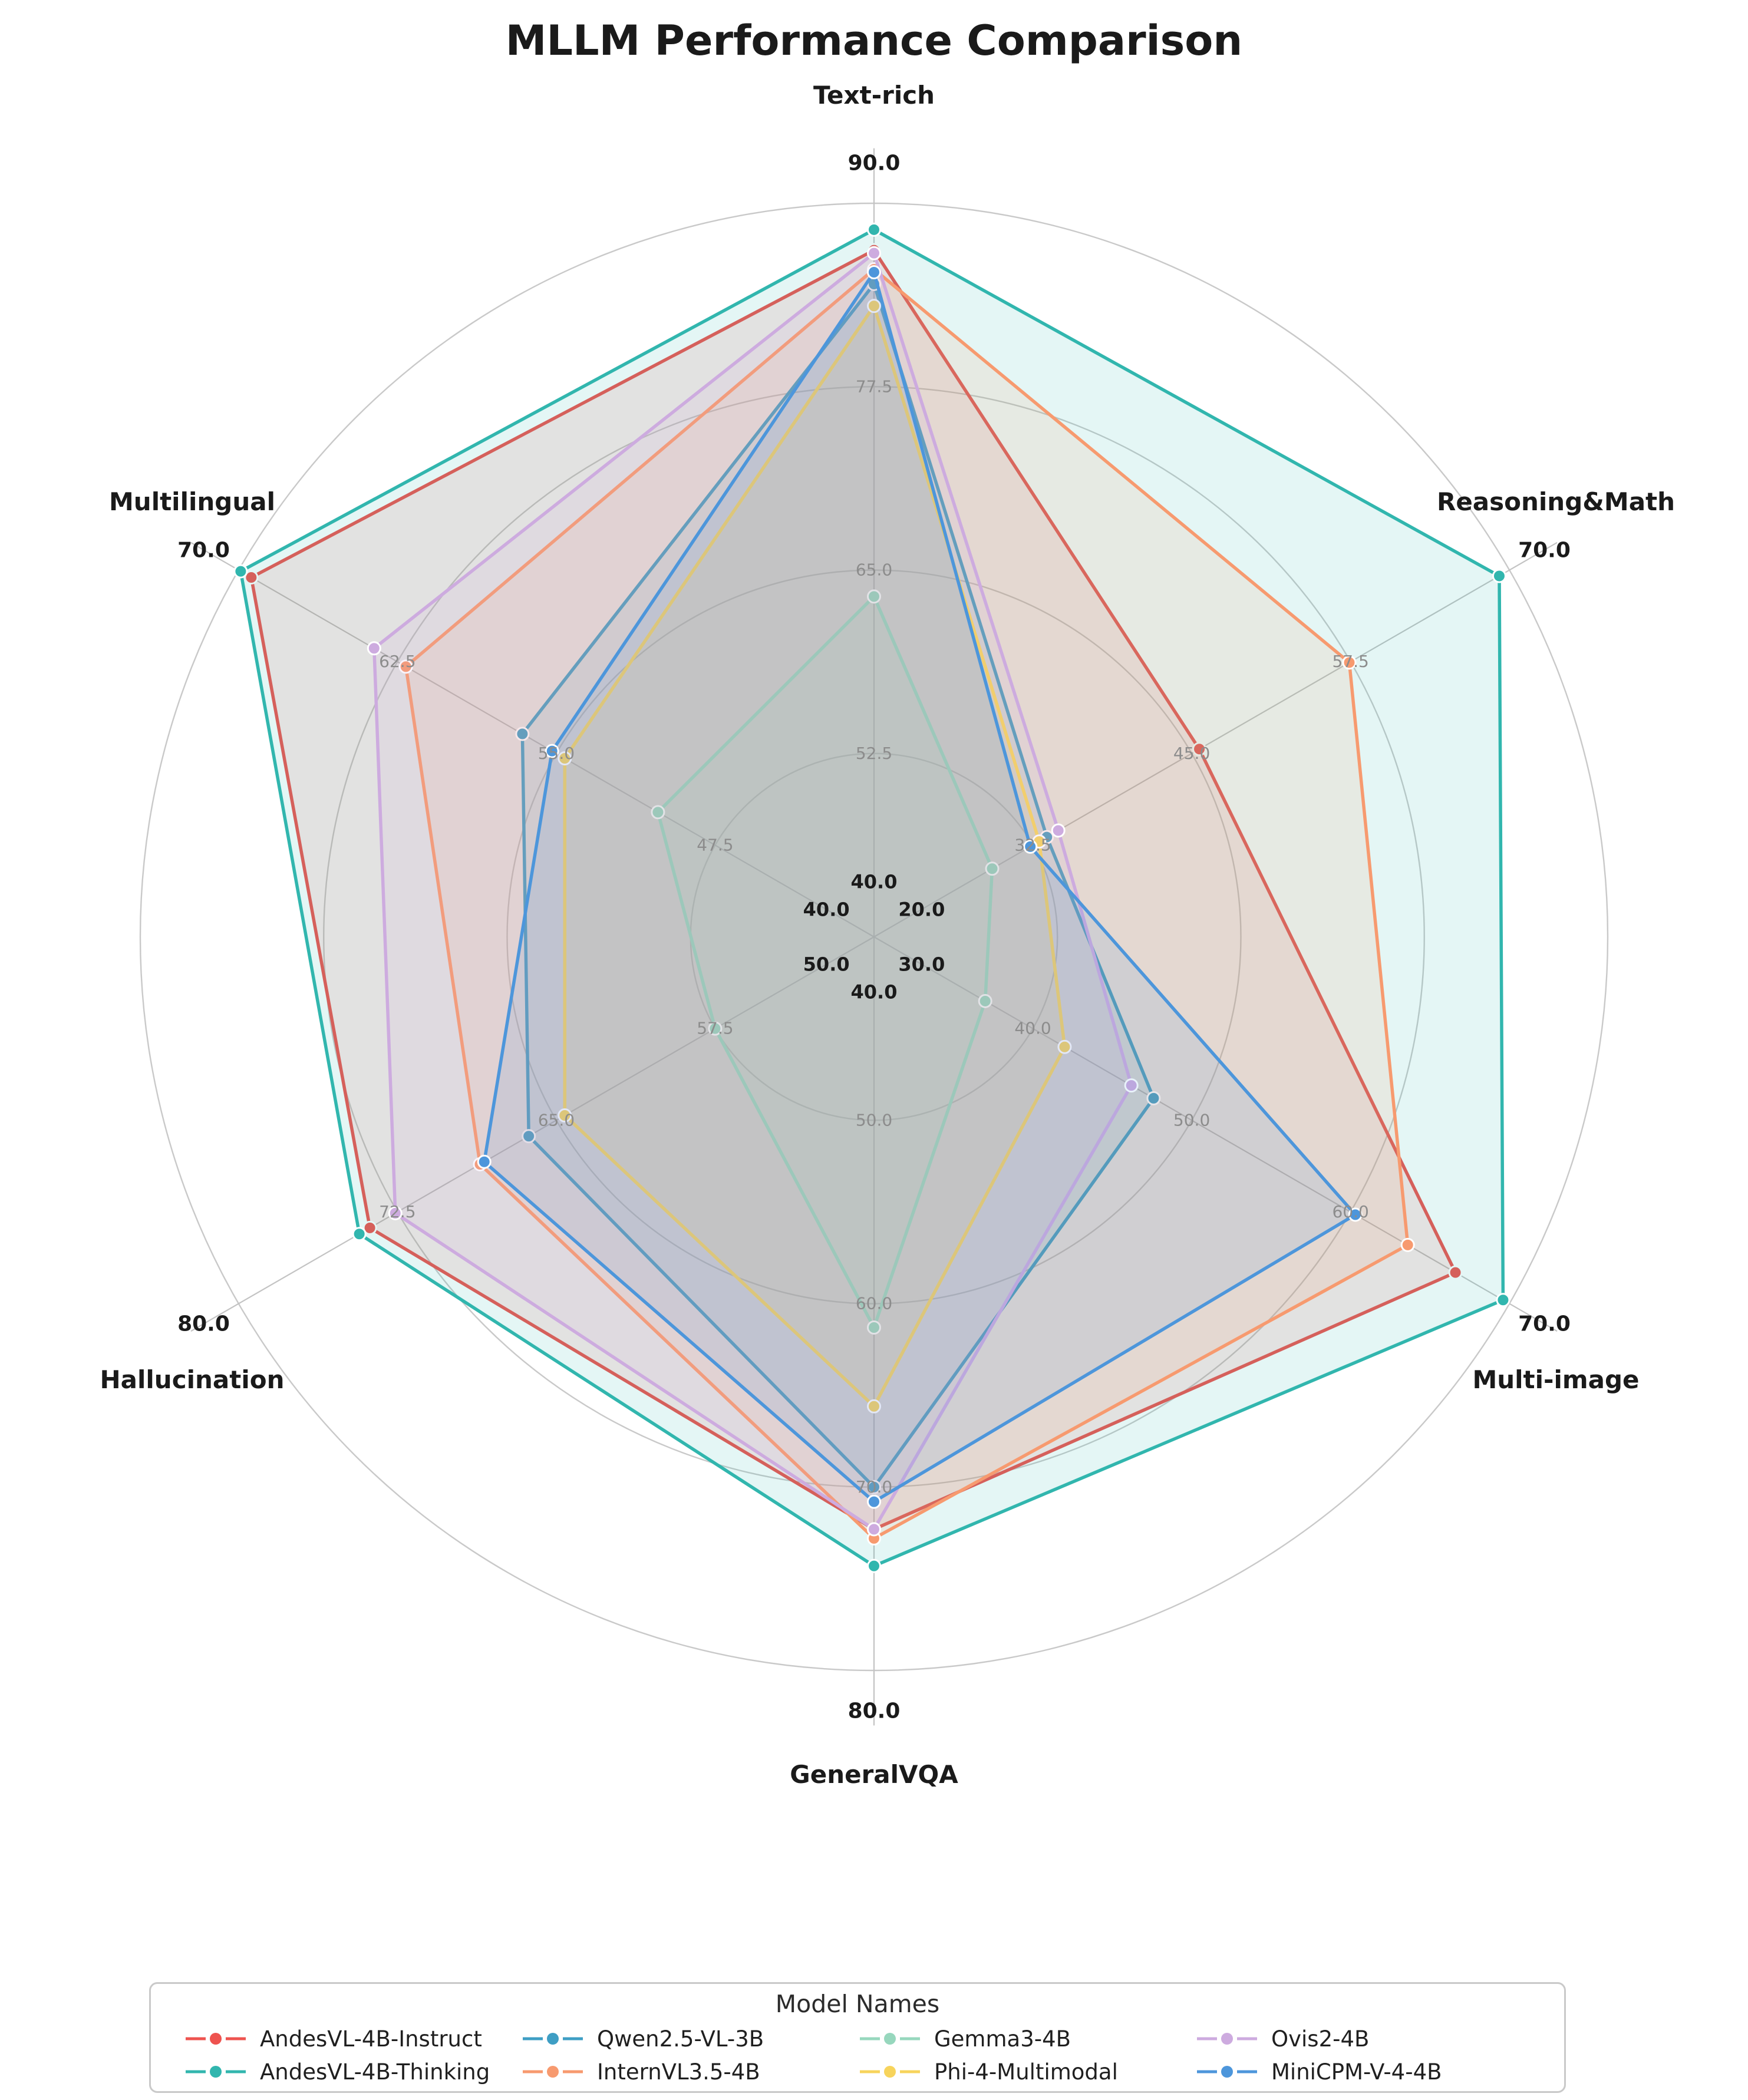 This screenshot has height=2100, width=1748. I want to click on legend-label: Ovis2-4B, so click(1320, 2039).